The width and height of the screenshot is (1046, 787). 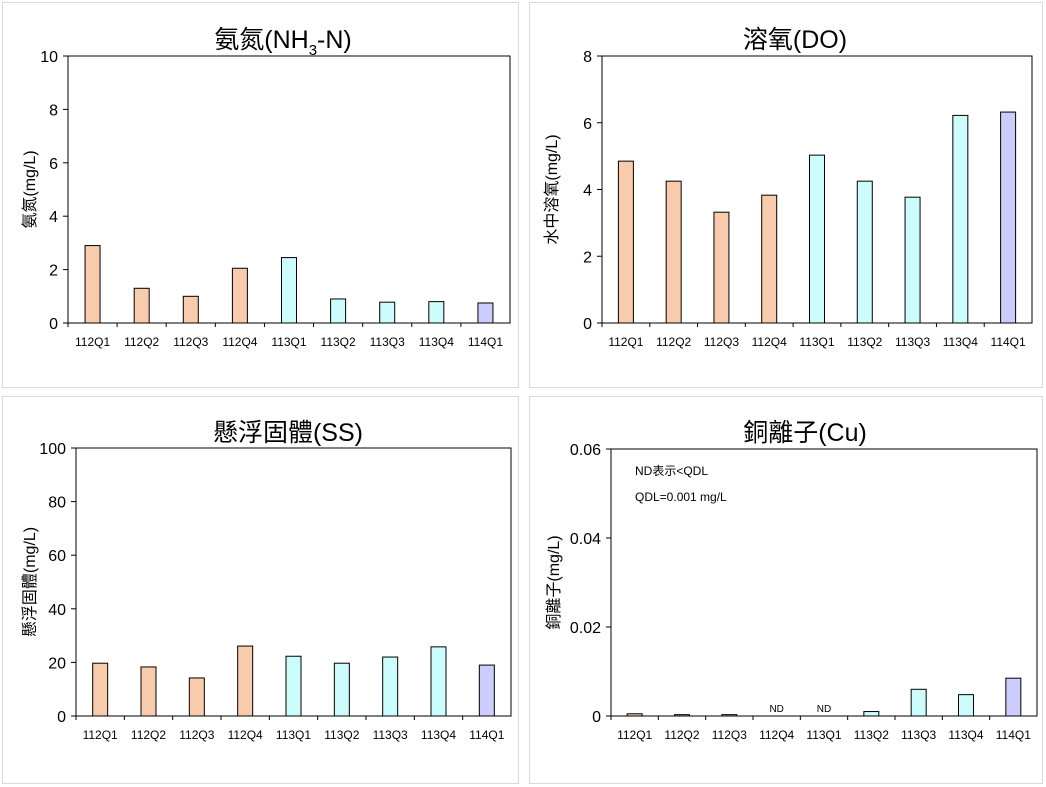 What do you see at coordinates (53, 164) in the screenshot?
I see `y-tick-label: 6` at bounding box center [53, 164].